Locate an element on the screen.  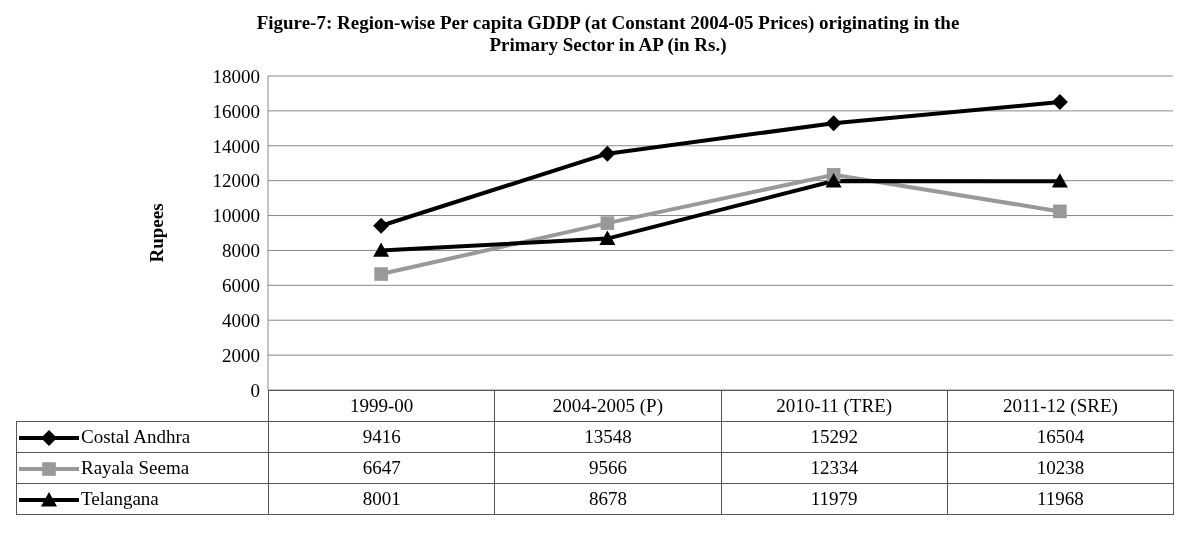
x-tick-label: 1999-00 is located at coordinates (381, 406).